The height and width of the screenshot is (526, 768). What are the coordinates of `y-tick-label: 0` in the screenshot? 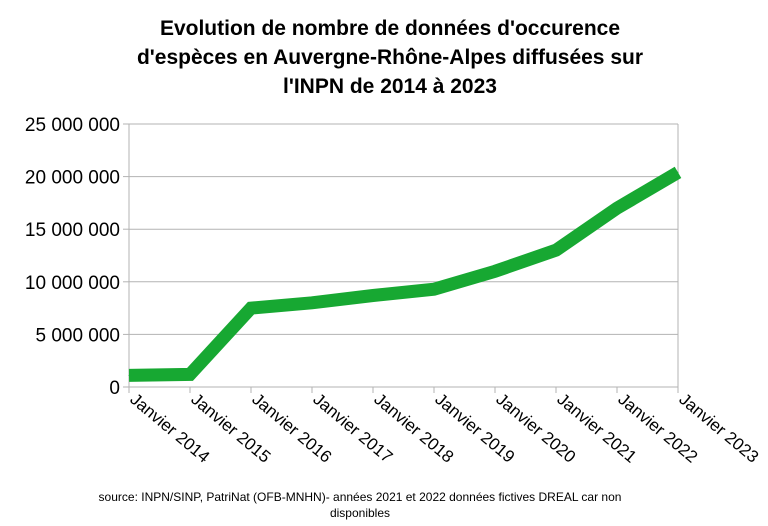 It's located at (114, 388).